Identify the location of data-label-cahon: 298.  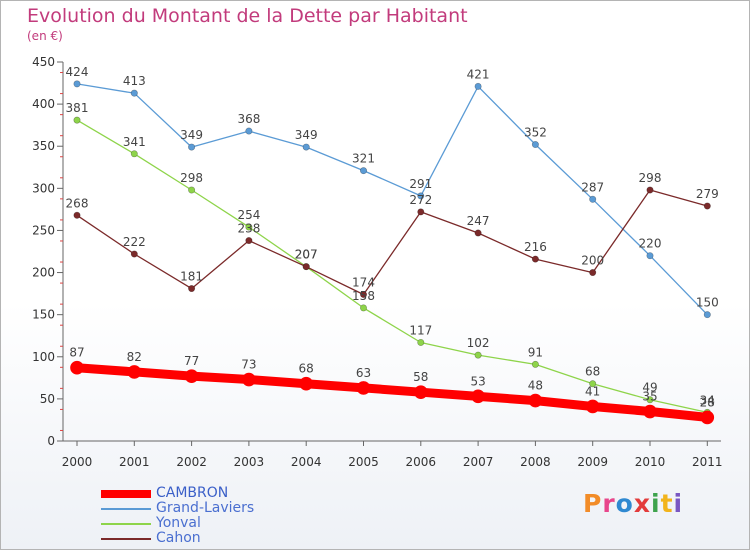
(650, 178).